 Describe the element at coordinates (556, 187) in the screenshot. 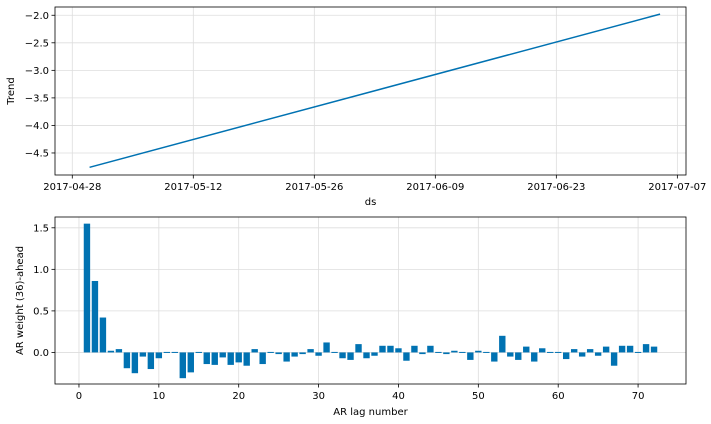

I see `trend-x-tick-label: 2017-06-23` at that location.